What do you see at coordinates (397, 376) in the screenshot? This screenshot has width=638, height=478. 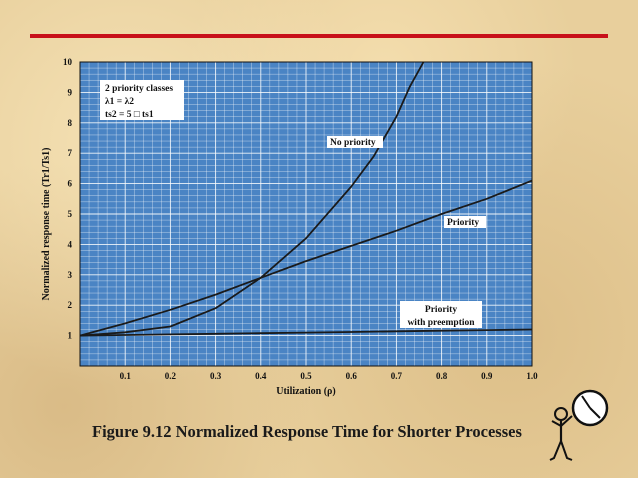 I see `x-tick-label: 0.7` at bounding box center [397, 376].